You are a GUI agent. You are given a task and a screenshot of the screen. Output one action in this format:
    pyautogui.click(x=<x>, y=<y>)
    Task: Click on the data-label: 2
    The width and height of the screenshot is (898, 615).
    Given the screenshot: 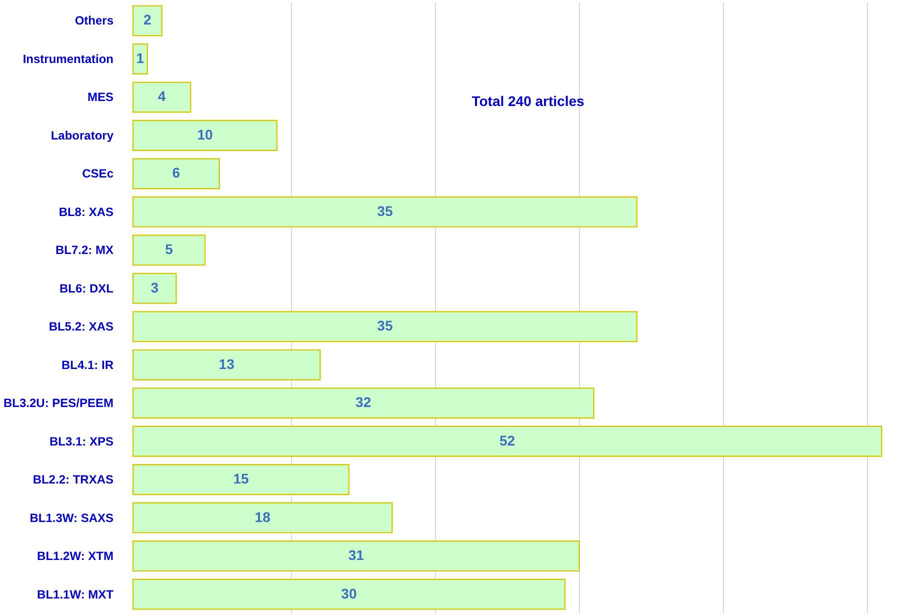 What is the action you would take?
    pyautogui.click(x=148, y=20)
    